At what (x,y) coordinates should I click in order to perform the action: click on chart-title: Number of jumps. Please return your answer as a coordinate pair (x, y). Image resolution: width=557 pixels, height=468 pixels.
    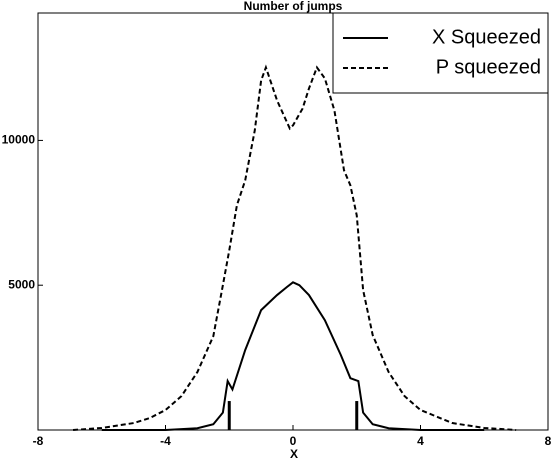
    Looking at the image, I should click on (293, 6).